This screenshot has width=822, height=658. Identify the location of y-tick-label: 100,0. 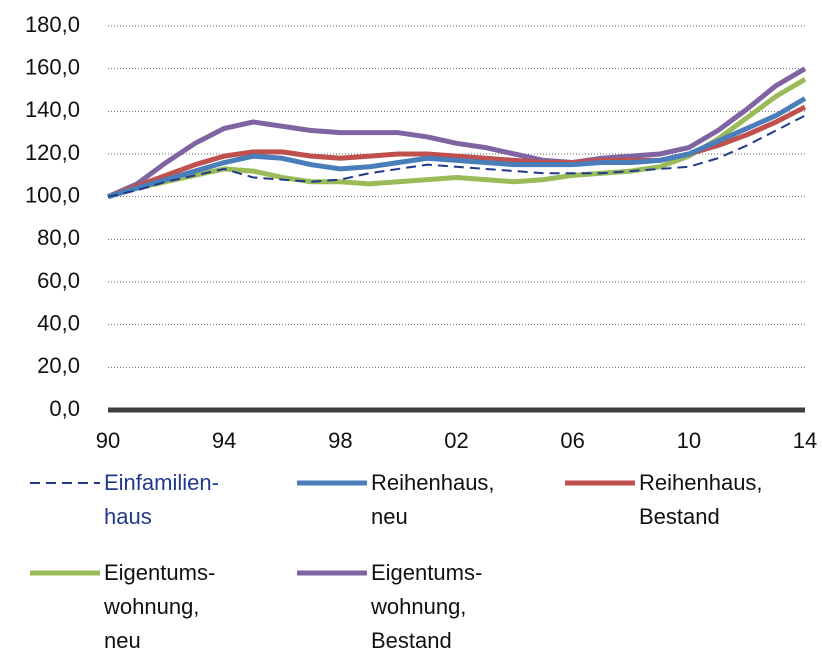
(52, 194).